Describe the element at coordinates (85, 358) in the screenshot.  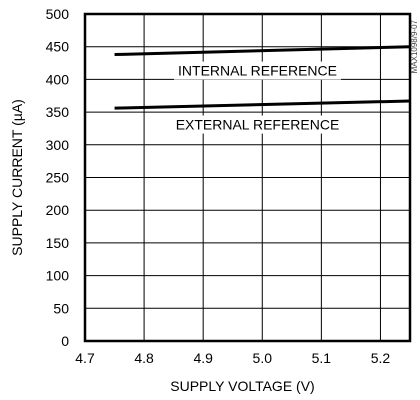
I see `x-tick-label: 4.7` at that location.